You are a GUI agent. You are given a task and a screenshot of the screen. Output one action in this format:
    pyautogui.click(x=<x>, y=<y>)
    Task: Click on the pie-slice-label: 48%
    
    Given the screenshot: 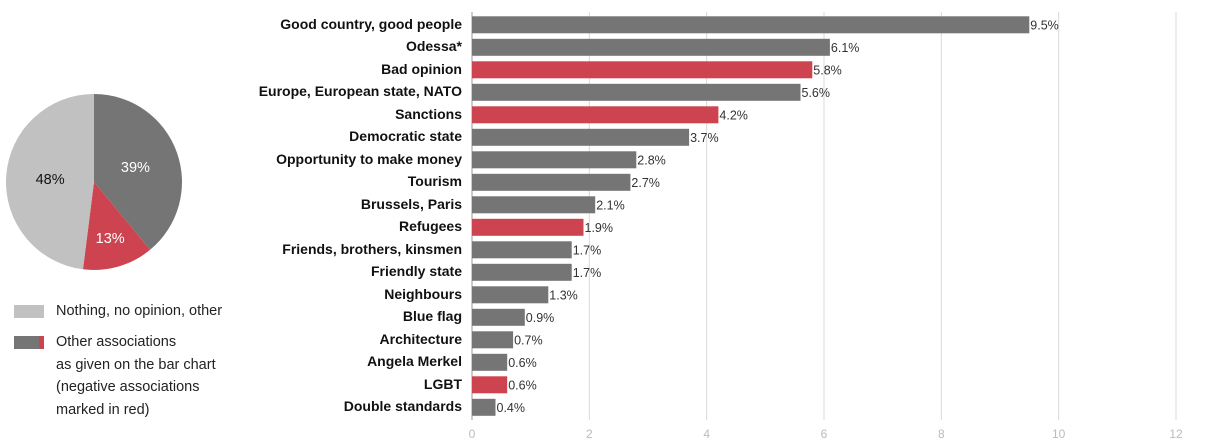 What is the action you would take?
    pyautogui.click(x=50, y=180)
    